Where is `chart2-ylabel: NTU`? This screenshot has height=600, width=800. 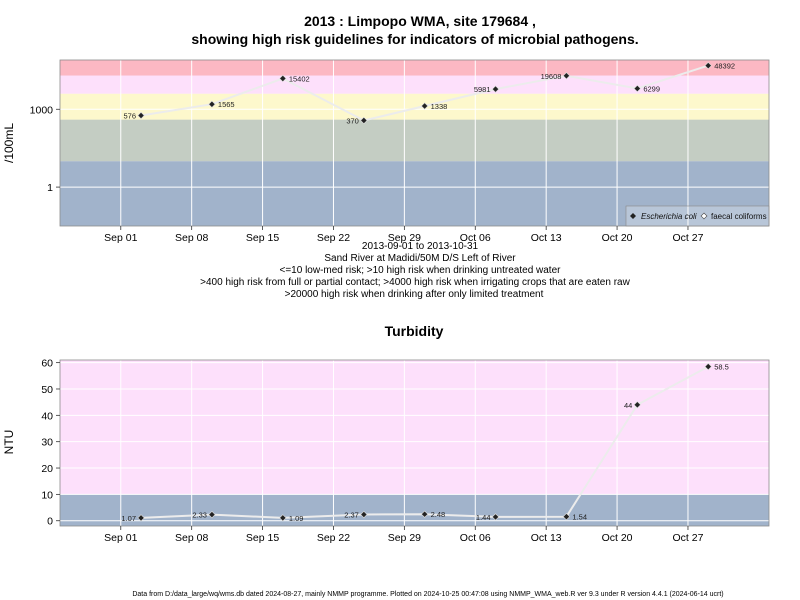 chart2-ylabel: NTU is located at coordinates (9, 442).